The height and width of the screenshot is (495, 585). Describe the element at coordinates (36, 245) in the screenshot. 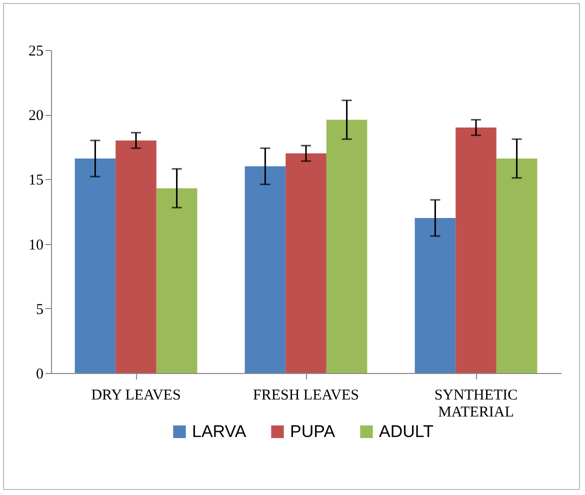

I see `y-tick-label: 10` at that location.